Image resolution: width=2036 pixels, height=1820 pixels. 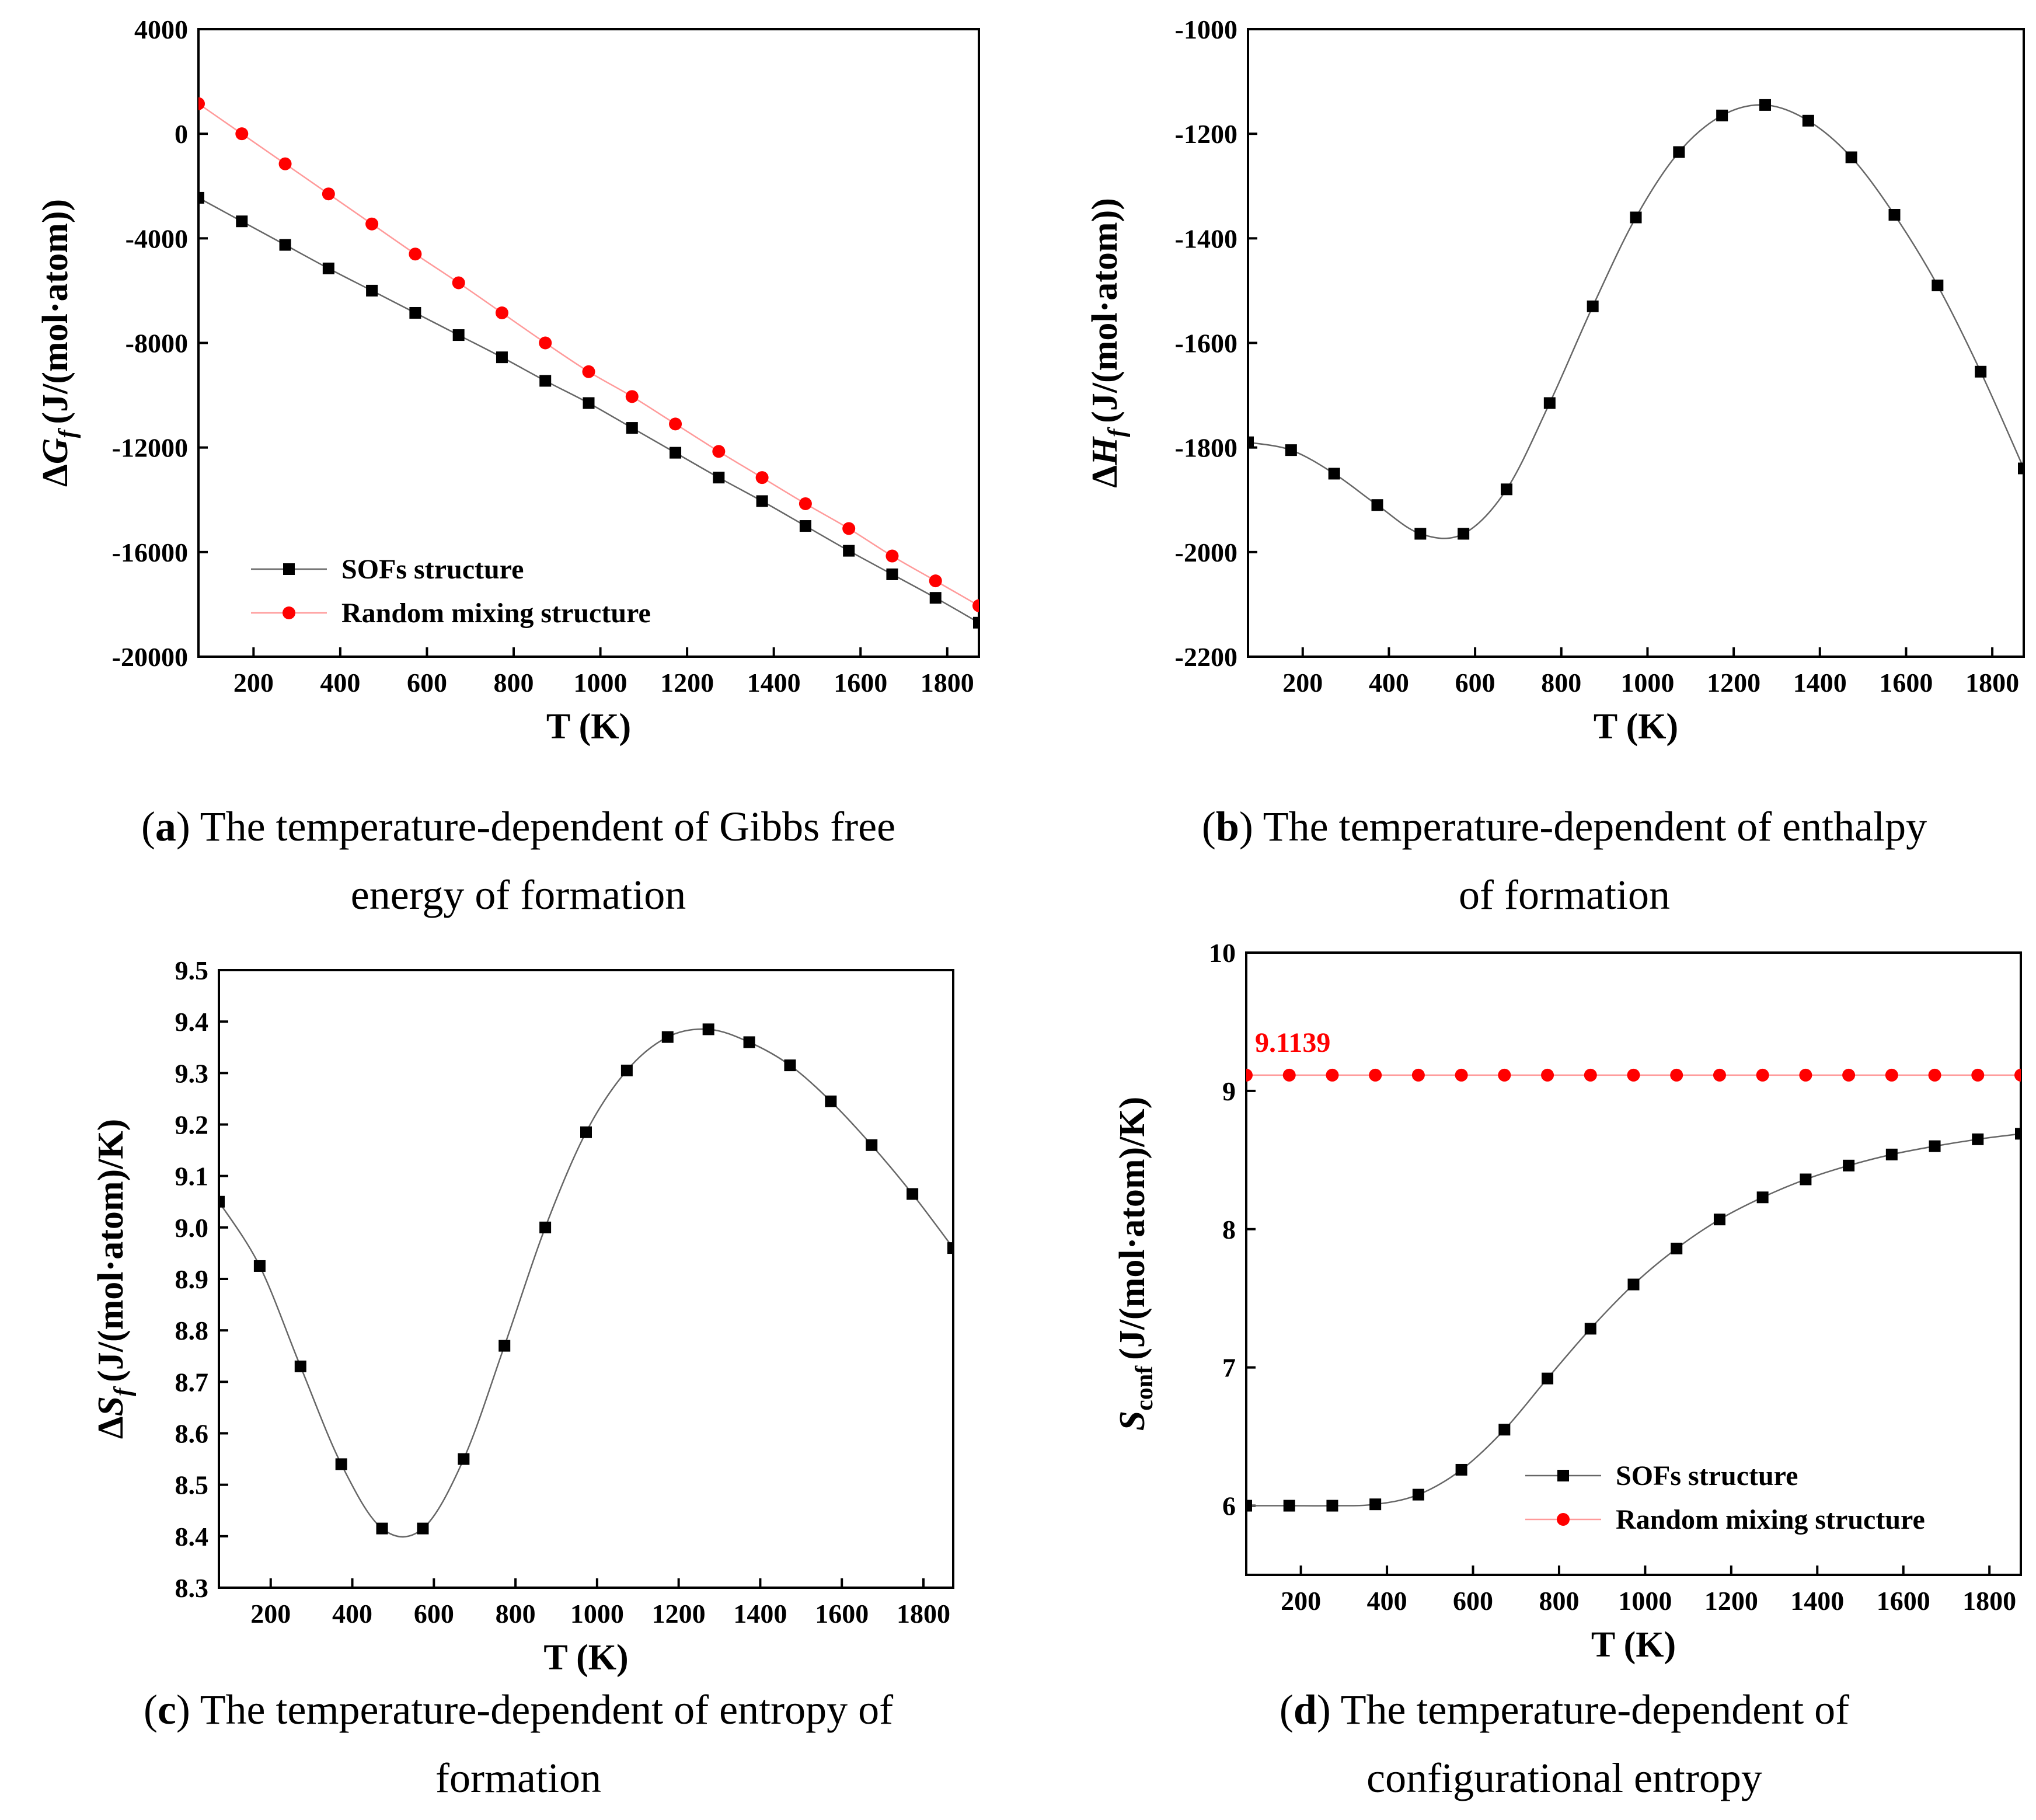 What do you see at coordinates (192, 970) in the screenshot?
I see `y-tick-label: 9.5` at bounding box center [192, 970].